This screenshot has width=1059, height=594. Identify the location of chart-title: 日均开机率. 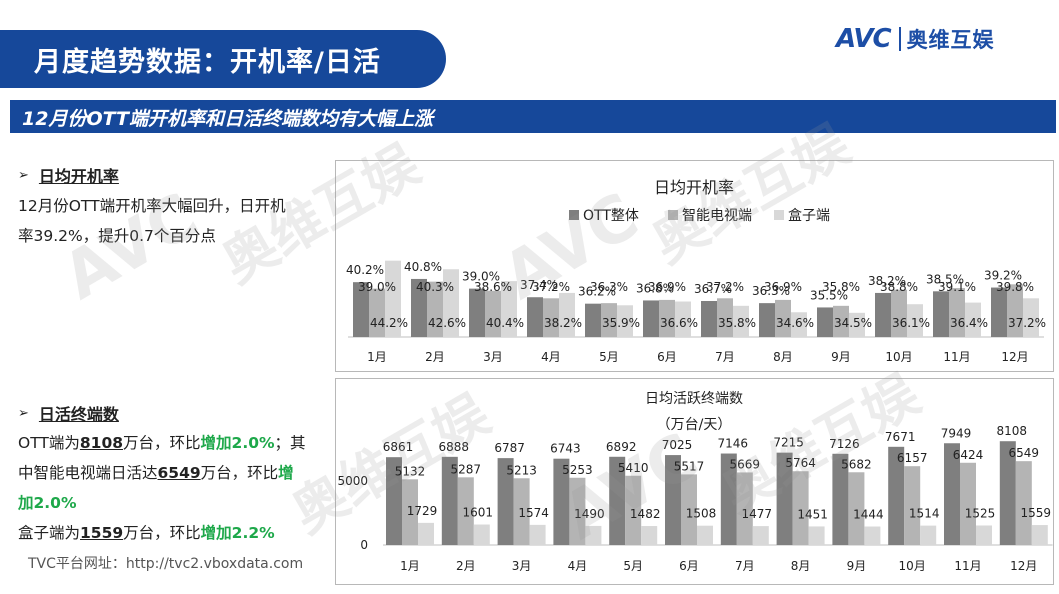
(694, 187).